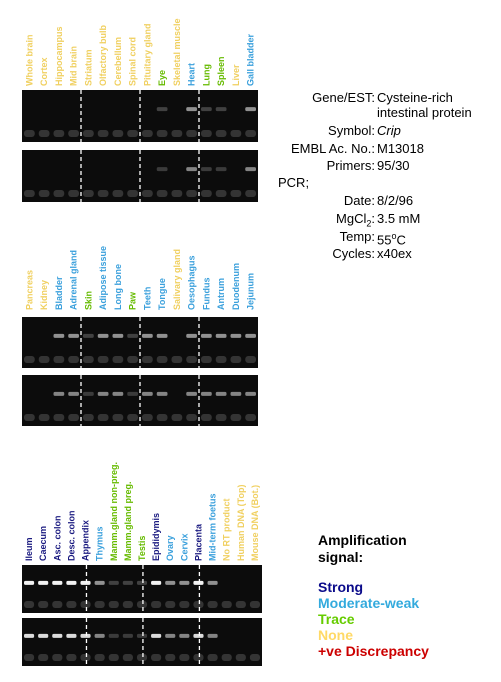 This screenshot has height=682, width=501. I want to click on legend-title: Amplification signal:, so click(362, 548).